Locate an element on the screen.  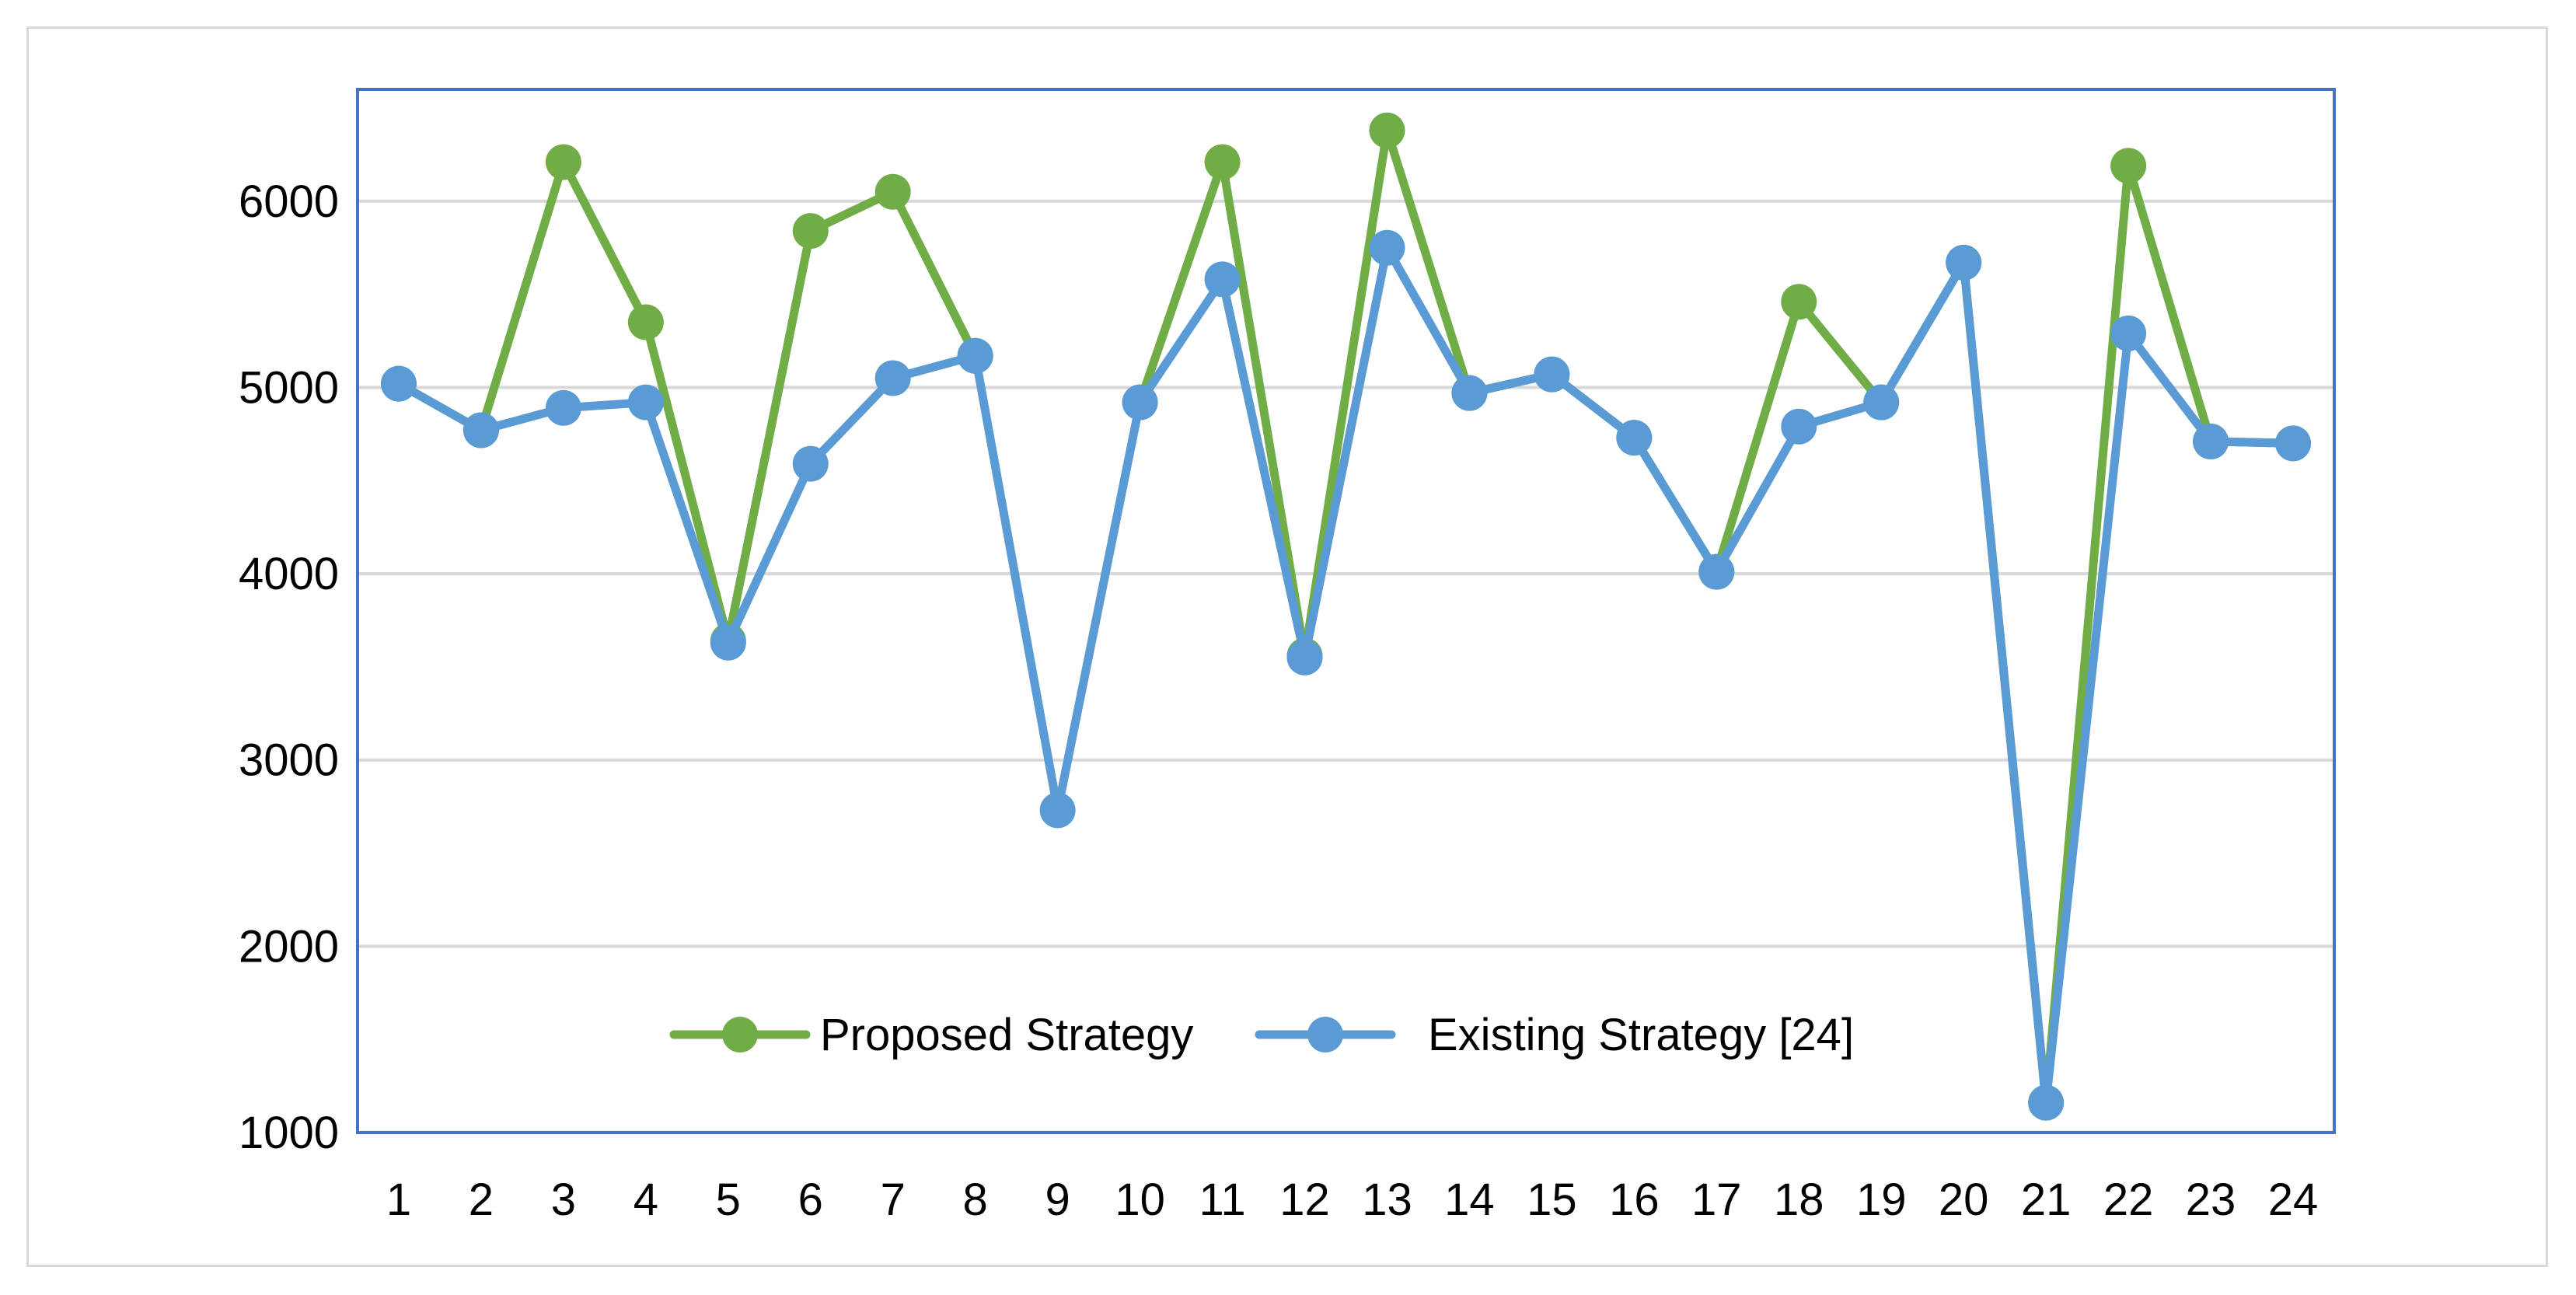
x-tick-label: 12 is located at coordinates (1305, 1200).